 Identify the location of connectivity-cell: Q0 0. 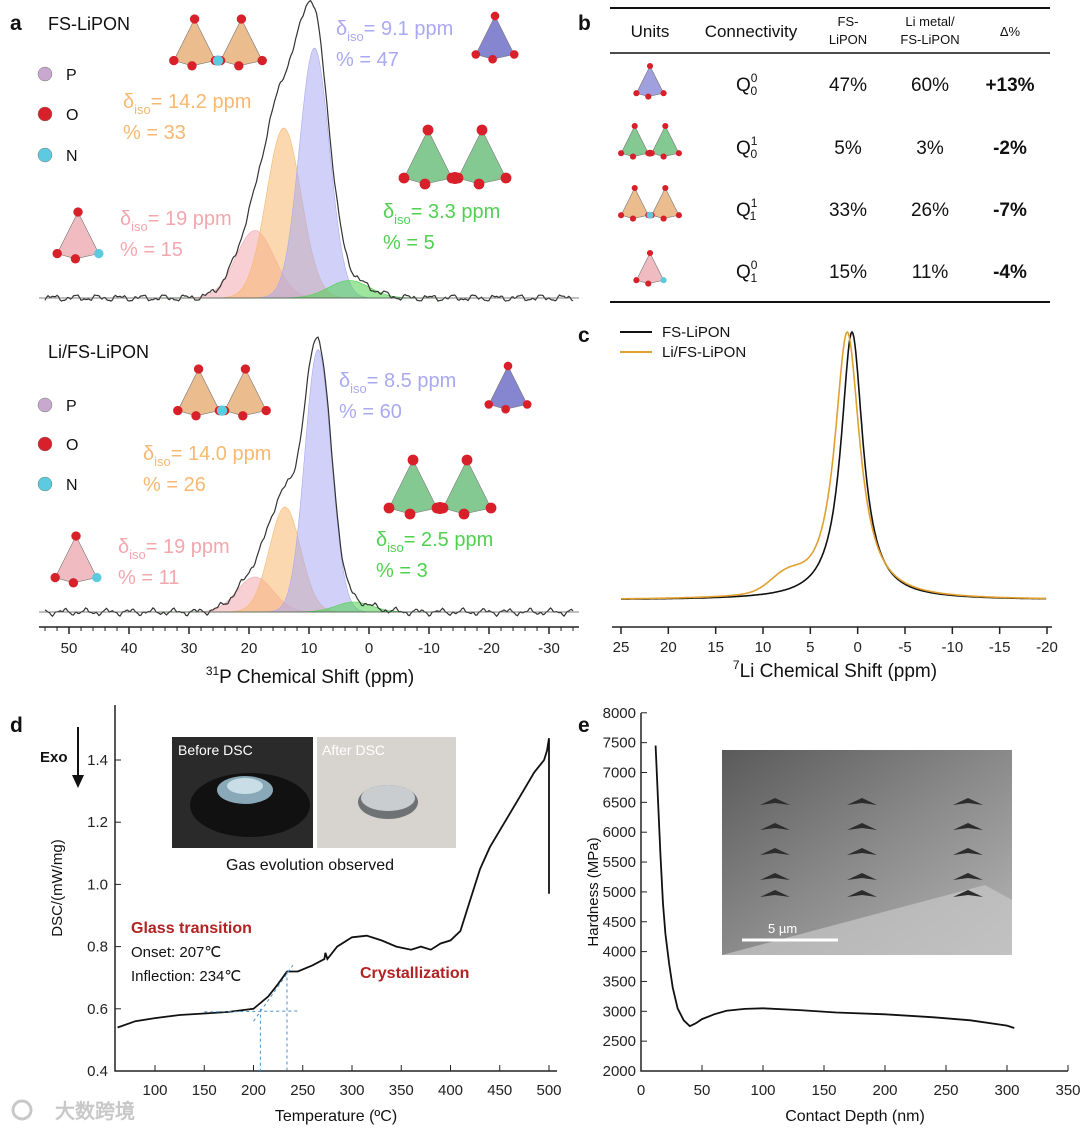
(747, 84).